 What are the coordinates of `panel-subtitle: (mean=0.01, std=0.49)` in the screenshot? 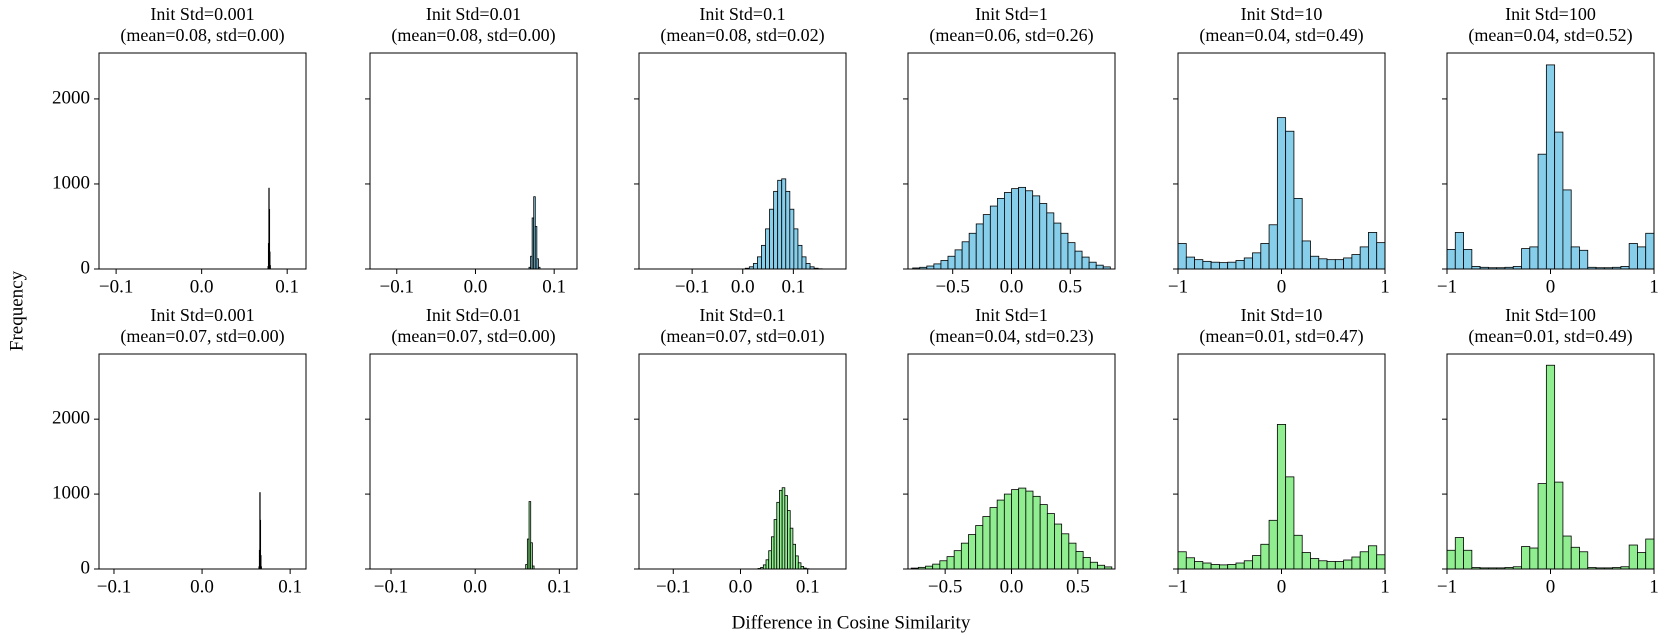 It's located at (1550, 336).